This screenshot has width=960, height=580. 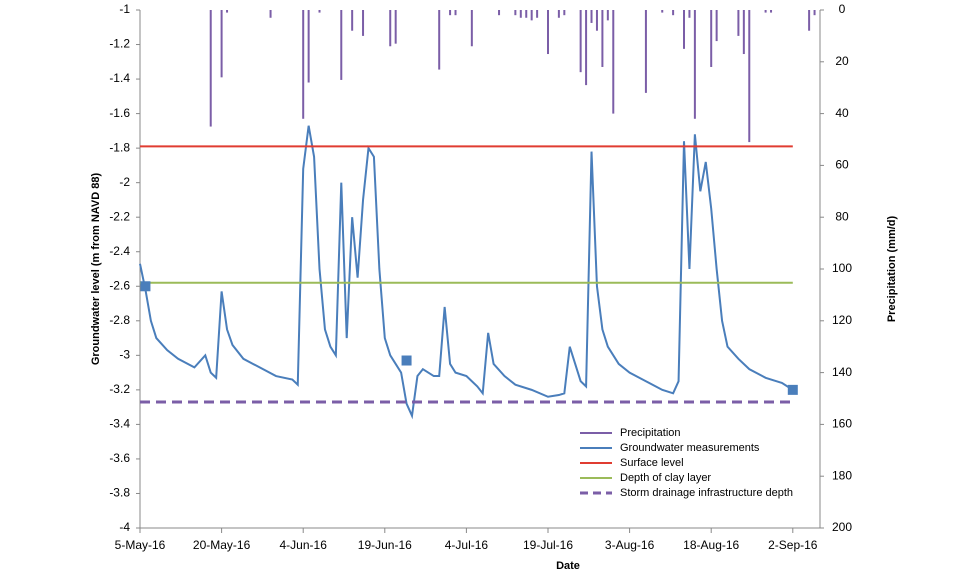 I want to click on y-tick-label: -1.4, so click(x=119, y=78).